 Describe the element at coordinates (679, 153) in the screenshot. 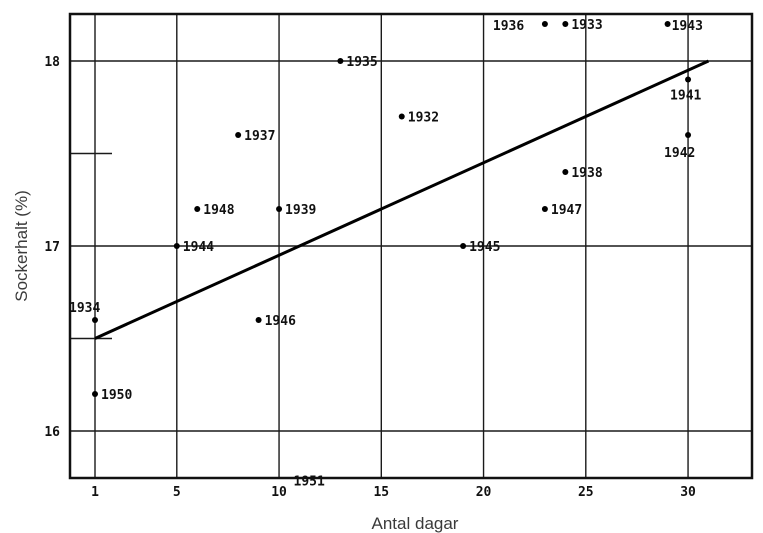

I see `point-label-1942: 1942` at that location.